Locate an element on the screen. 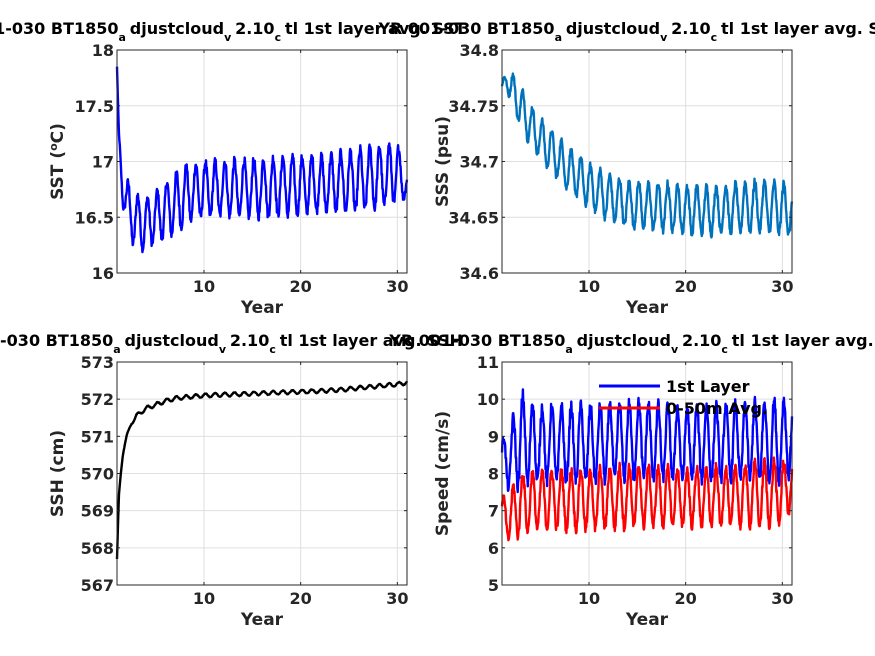 The image size is (875, 656). y-tick-label: 568 is located at coordinates (97, 548).